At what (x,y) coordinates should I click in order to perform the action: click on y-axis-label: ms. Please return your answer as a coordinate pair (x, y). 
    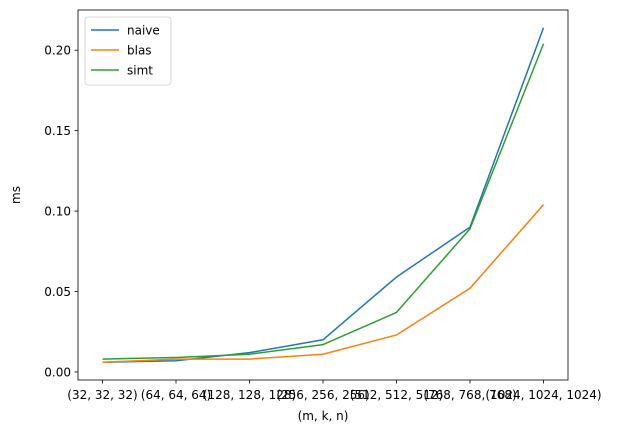
    Looking at the image, I should click on (16, 195).